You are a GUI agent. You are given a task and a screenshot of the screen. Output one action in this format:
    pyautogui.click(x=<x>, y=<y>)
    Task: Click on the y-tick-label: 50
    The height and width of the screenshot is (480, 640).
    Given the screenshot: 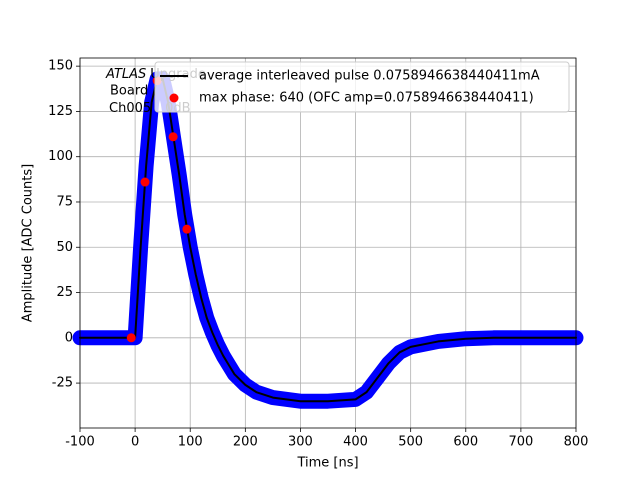 What is the action you would take?
    pyautogui.click(x=64, y=247)
    